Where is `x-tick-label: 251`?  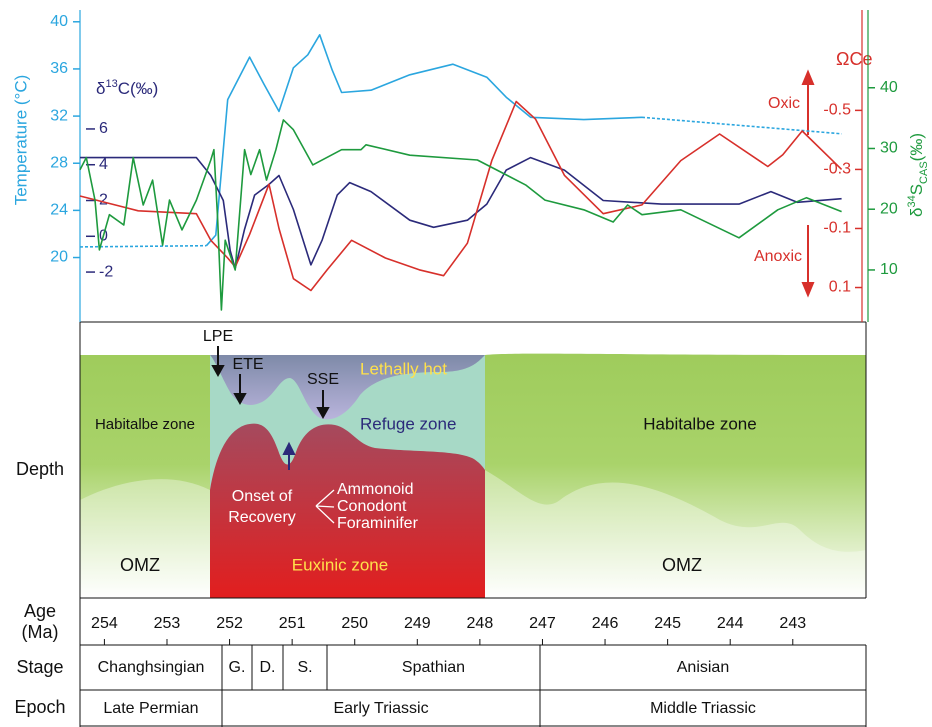
x-tick-label: 251 is located at coordinates (292, 623).